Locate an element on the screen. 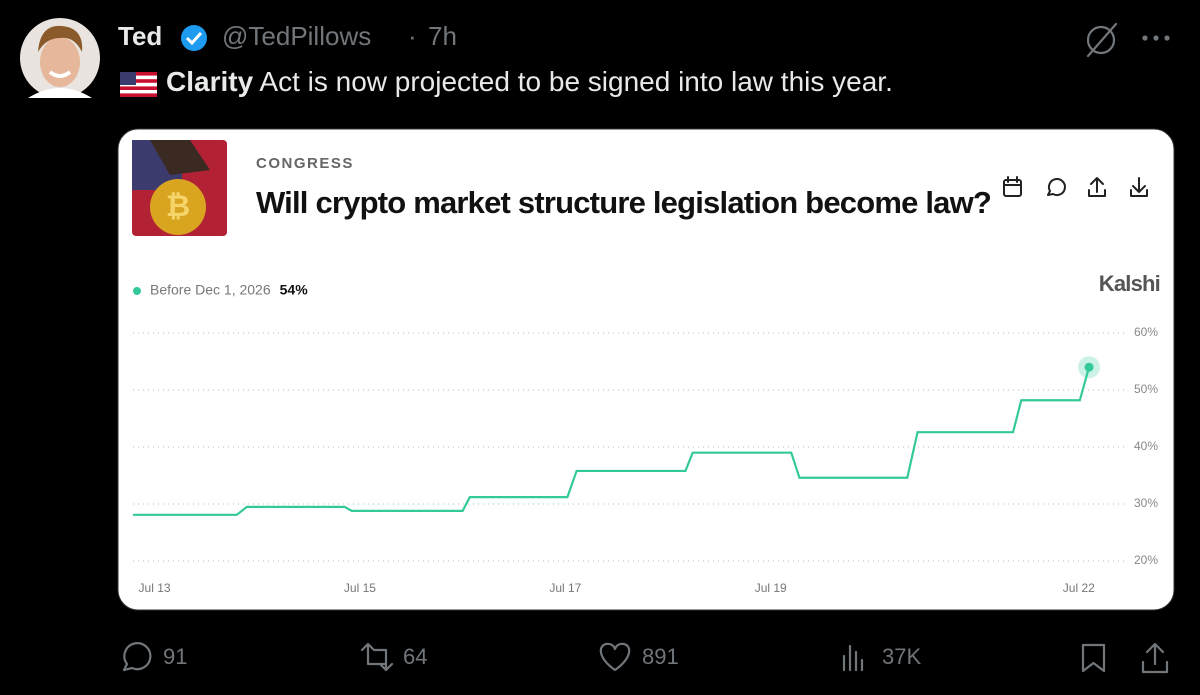 The width and height of the screenshot is (1200, 695). grok-icon is located at coordinates (1102, 40).